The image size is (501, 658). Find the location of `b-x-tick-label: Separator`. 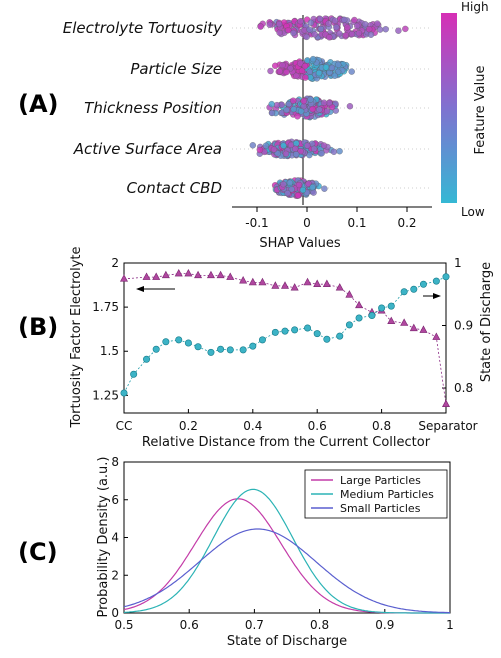

b-x-tick-label: Separator is located at coordinates (447, 426).